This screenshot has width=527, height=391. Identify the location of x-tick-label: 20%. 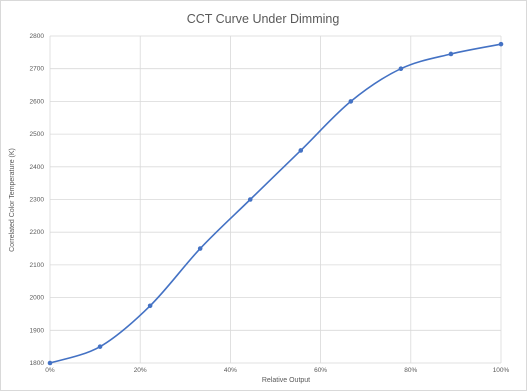
(140, 370).